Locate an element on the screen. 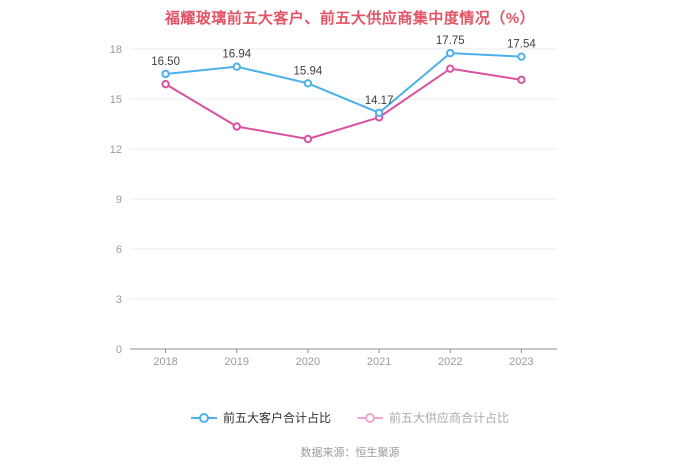 Image resolution: width=700 pixels, height=473 pixels. data-label: 17.54 is located at coordinates (521, 45).